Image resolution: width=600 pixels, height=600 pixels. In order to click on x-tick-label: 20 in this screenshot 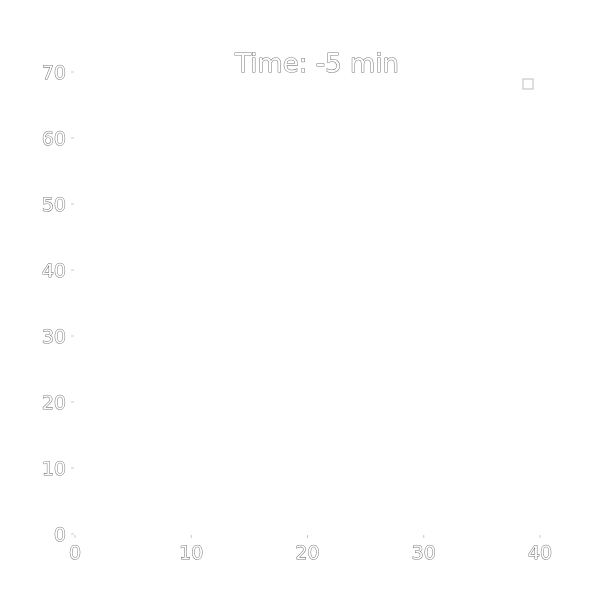, I will do `click(307, 553)`.